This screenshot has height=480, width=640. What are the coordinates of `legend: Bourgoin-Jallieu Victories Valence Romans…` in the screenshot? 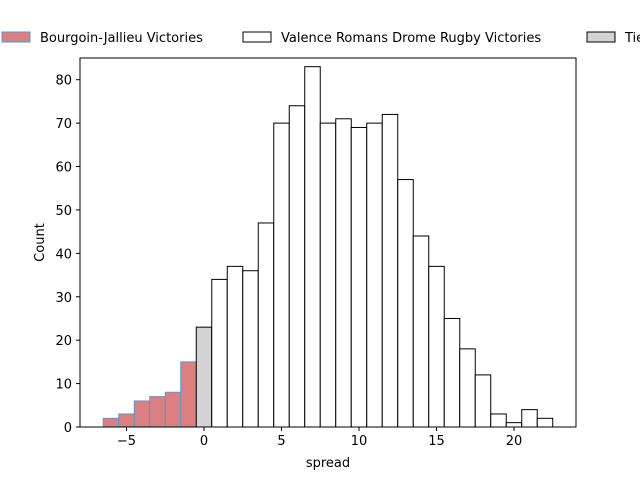 It's located at (321, 38).